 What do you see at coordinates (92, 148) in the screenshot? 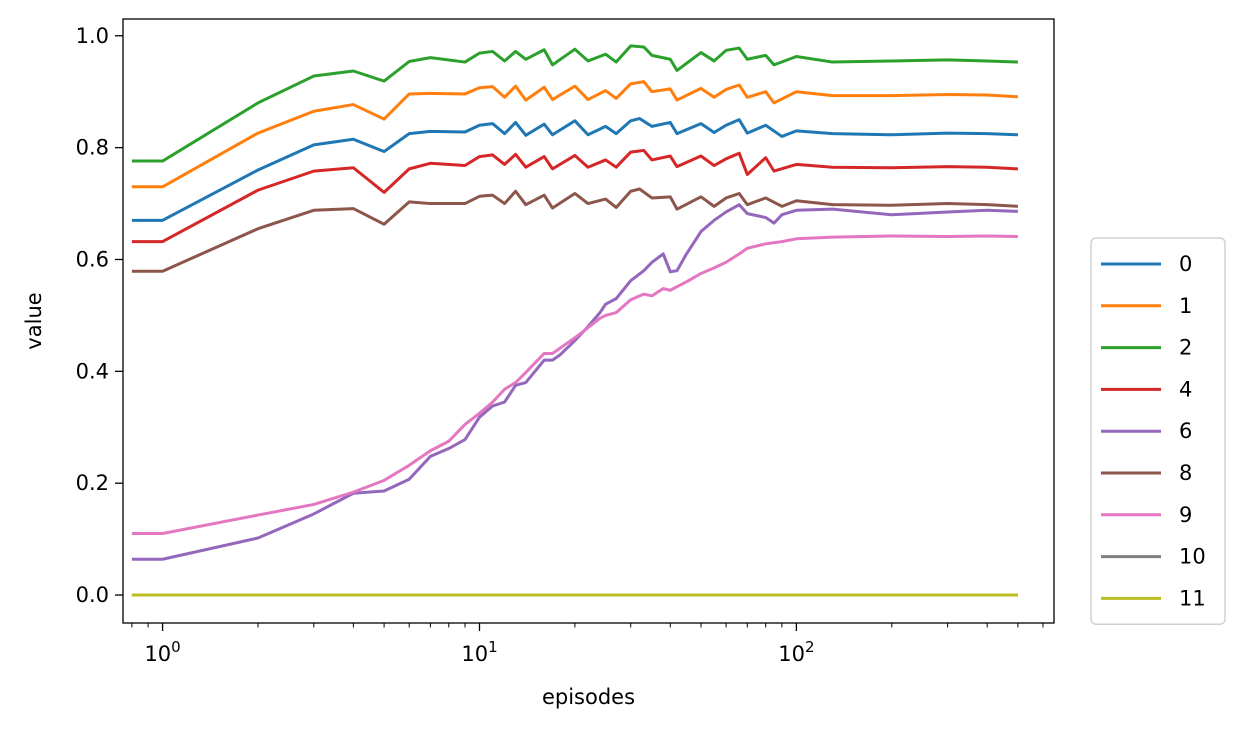
I see `y-tick-label: 0.8` at bounding box center [92, 148].